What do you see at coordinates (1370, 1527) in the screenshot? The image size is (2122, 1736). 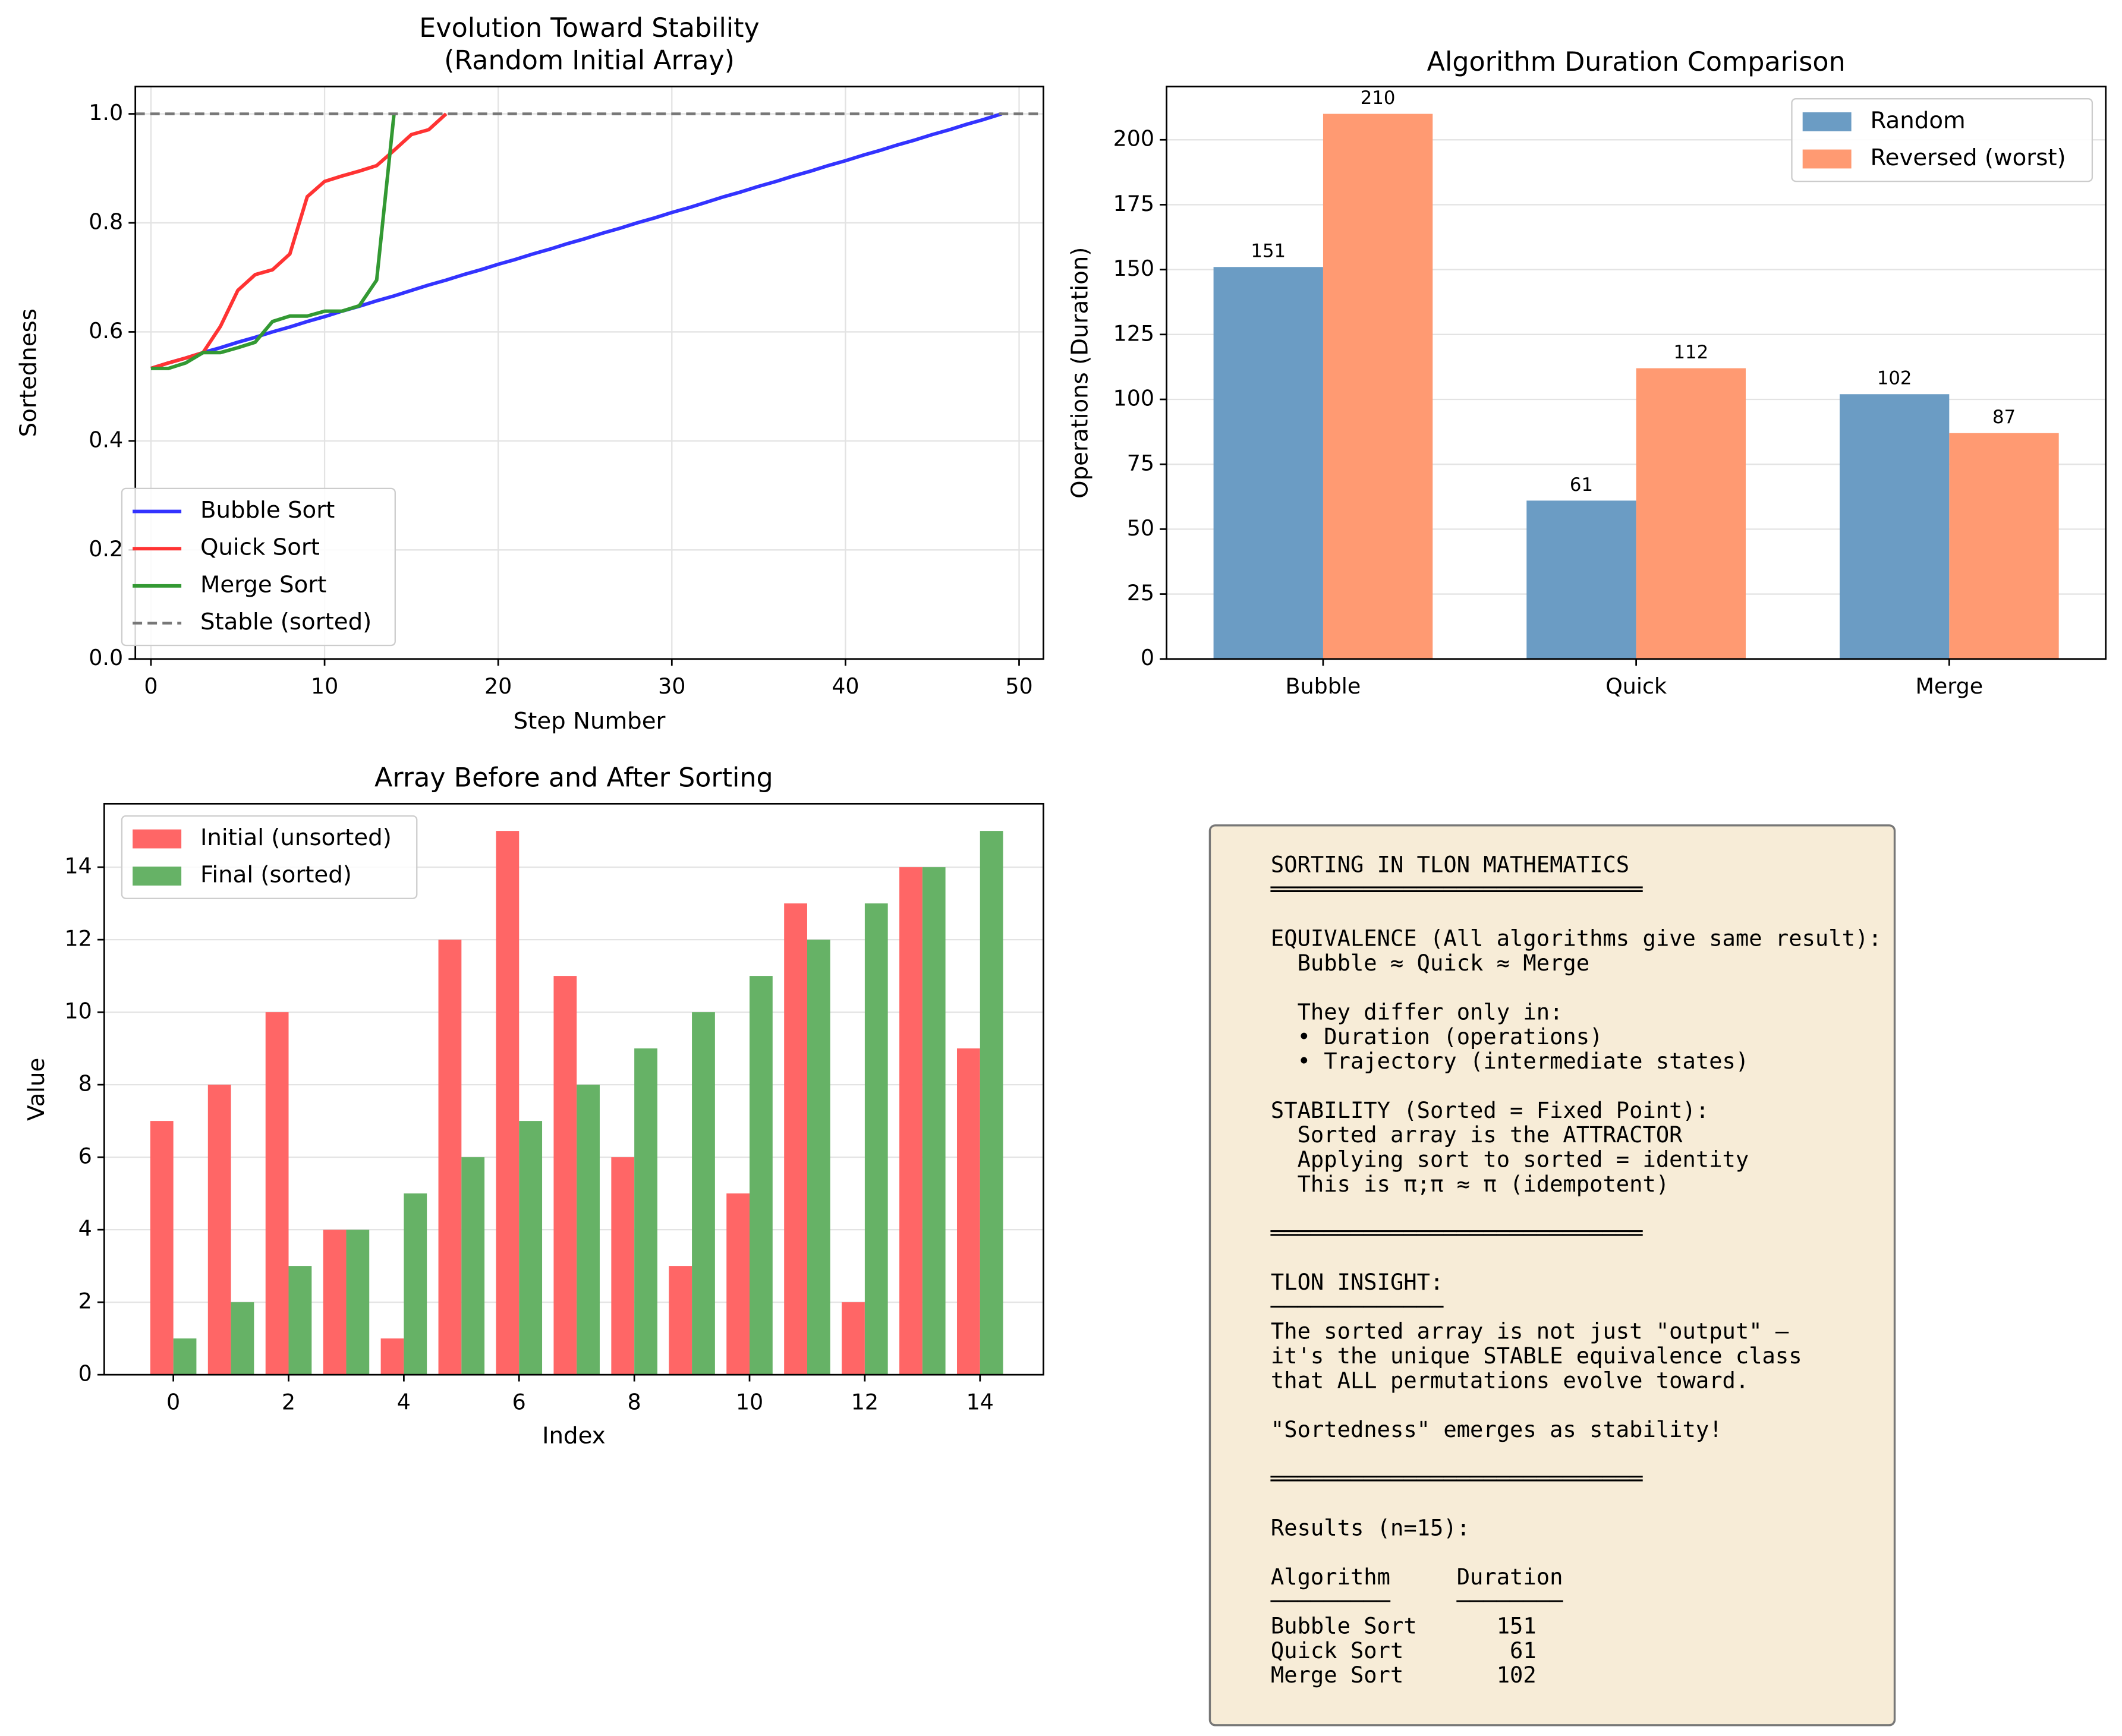 I see `panel-text: Results (n=15):` at bounding box center [1370, 1527].